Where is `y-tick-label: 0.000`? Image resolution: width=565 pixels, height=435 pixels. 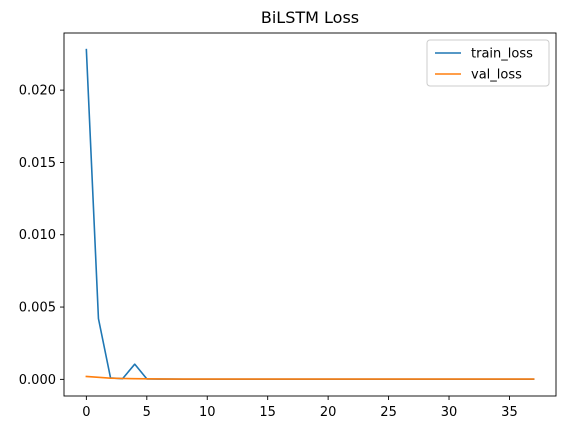
y-tick-label: 0.000 is located at coordinates (37, 380).